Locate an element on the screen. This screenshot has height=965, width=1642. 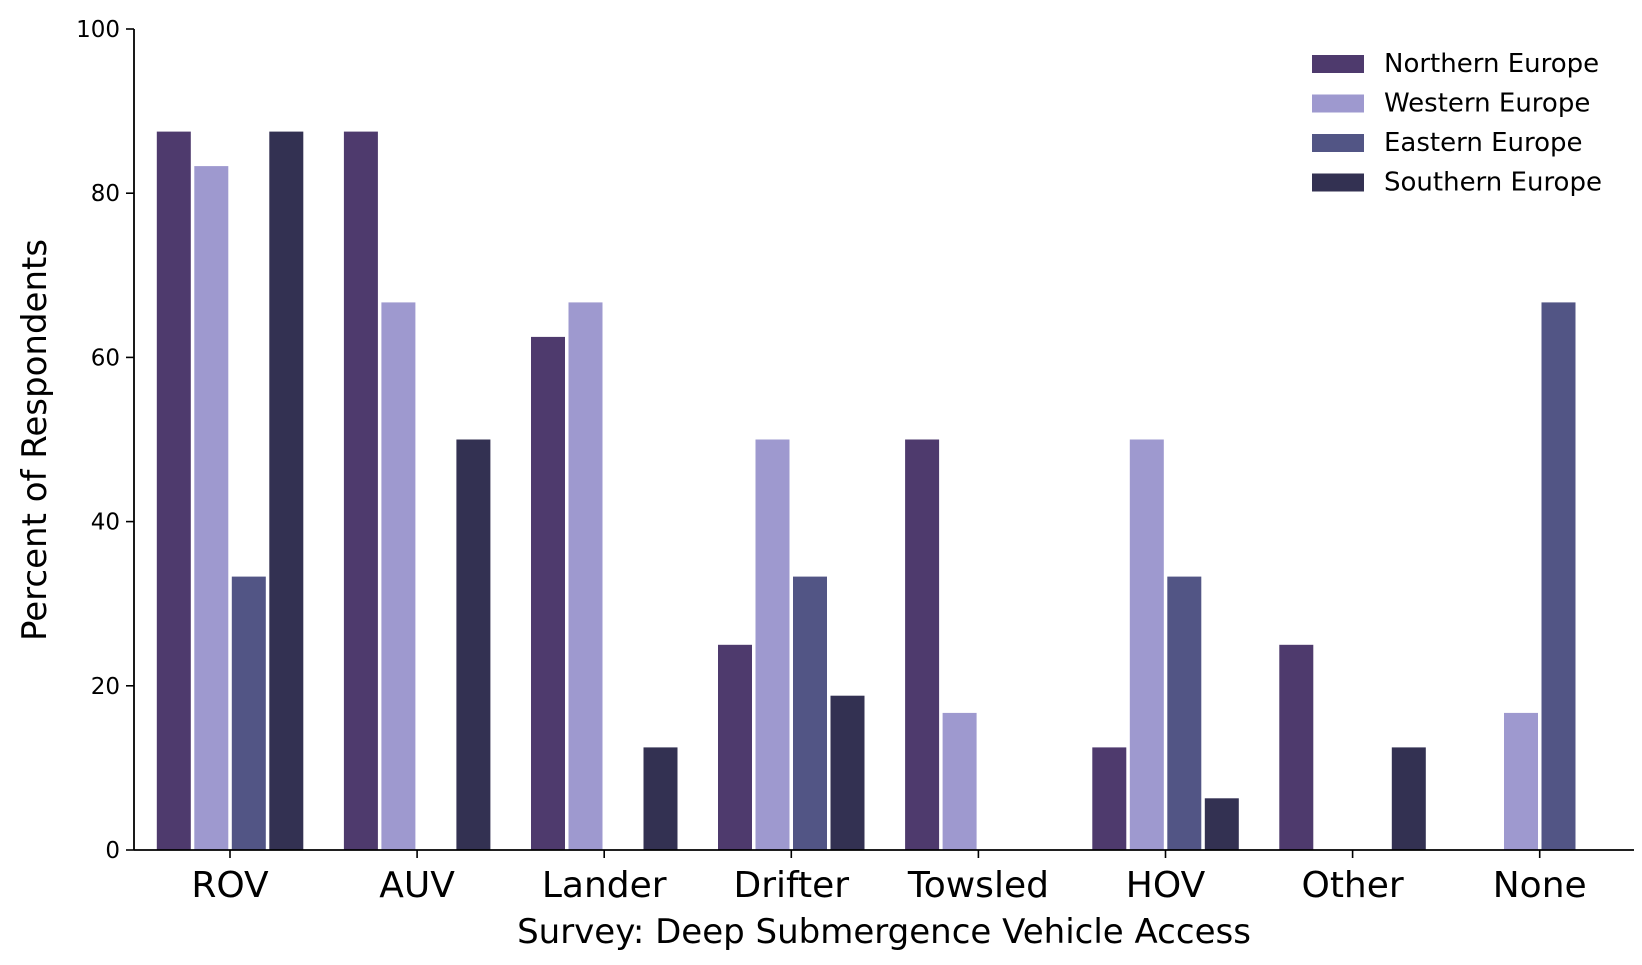
y-ticks: 0 20 40 60 80 100 is located at coordinates (105, 440).